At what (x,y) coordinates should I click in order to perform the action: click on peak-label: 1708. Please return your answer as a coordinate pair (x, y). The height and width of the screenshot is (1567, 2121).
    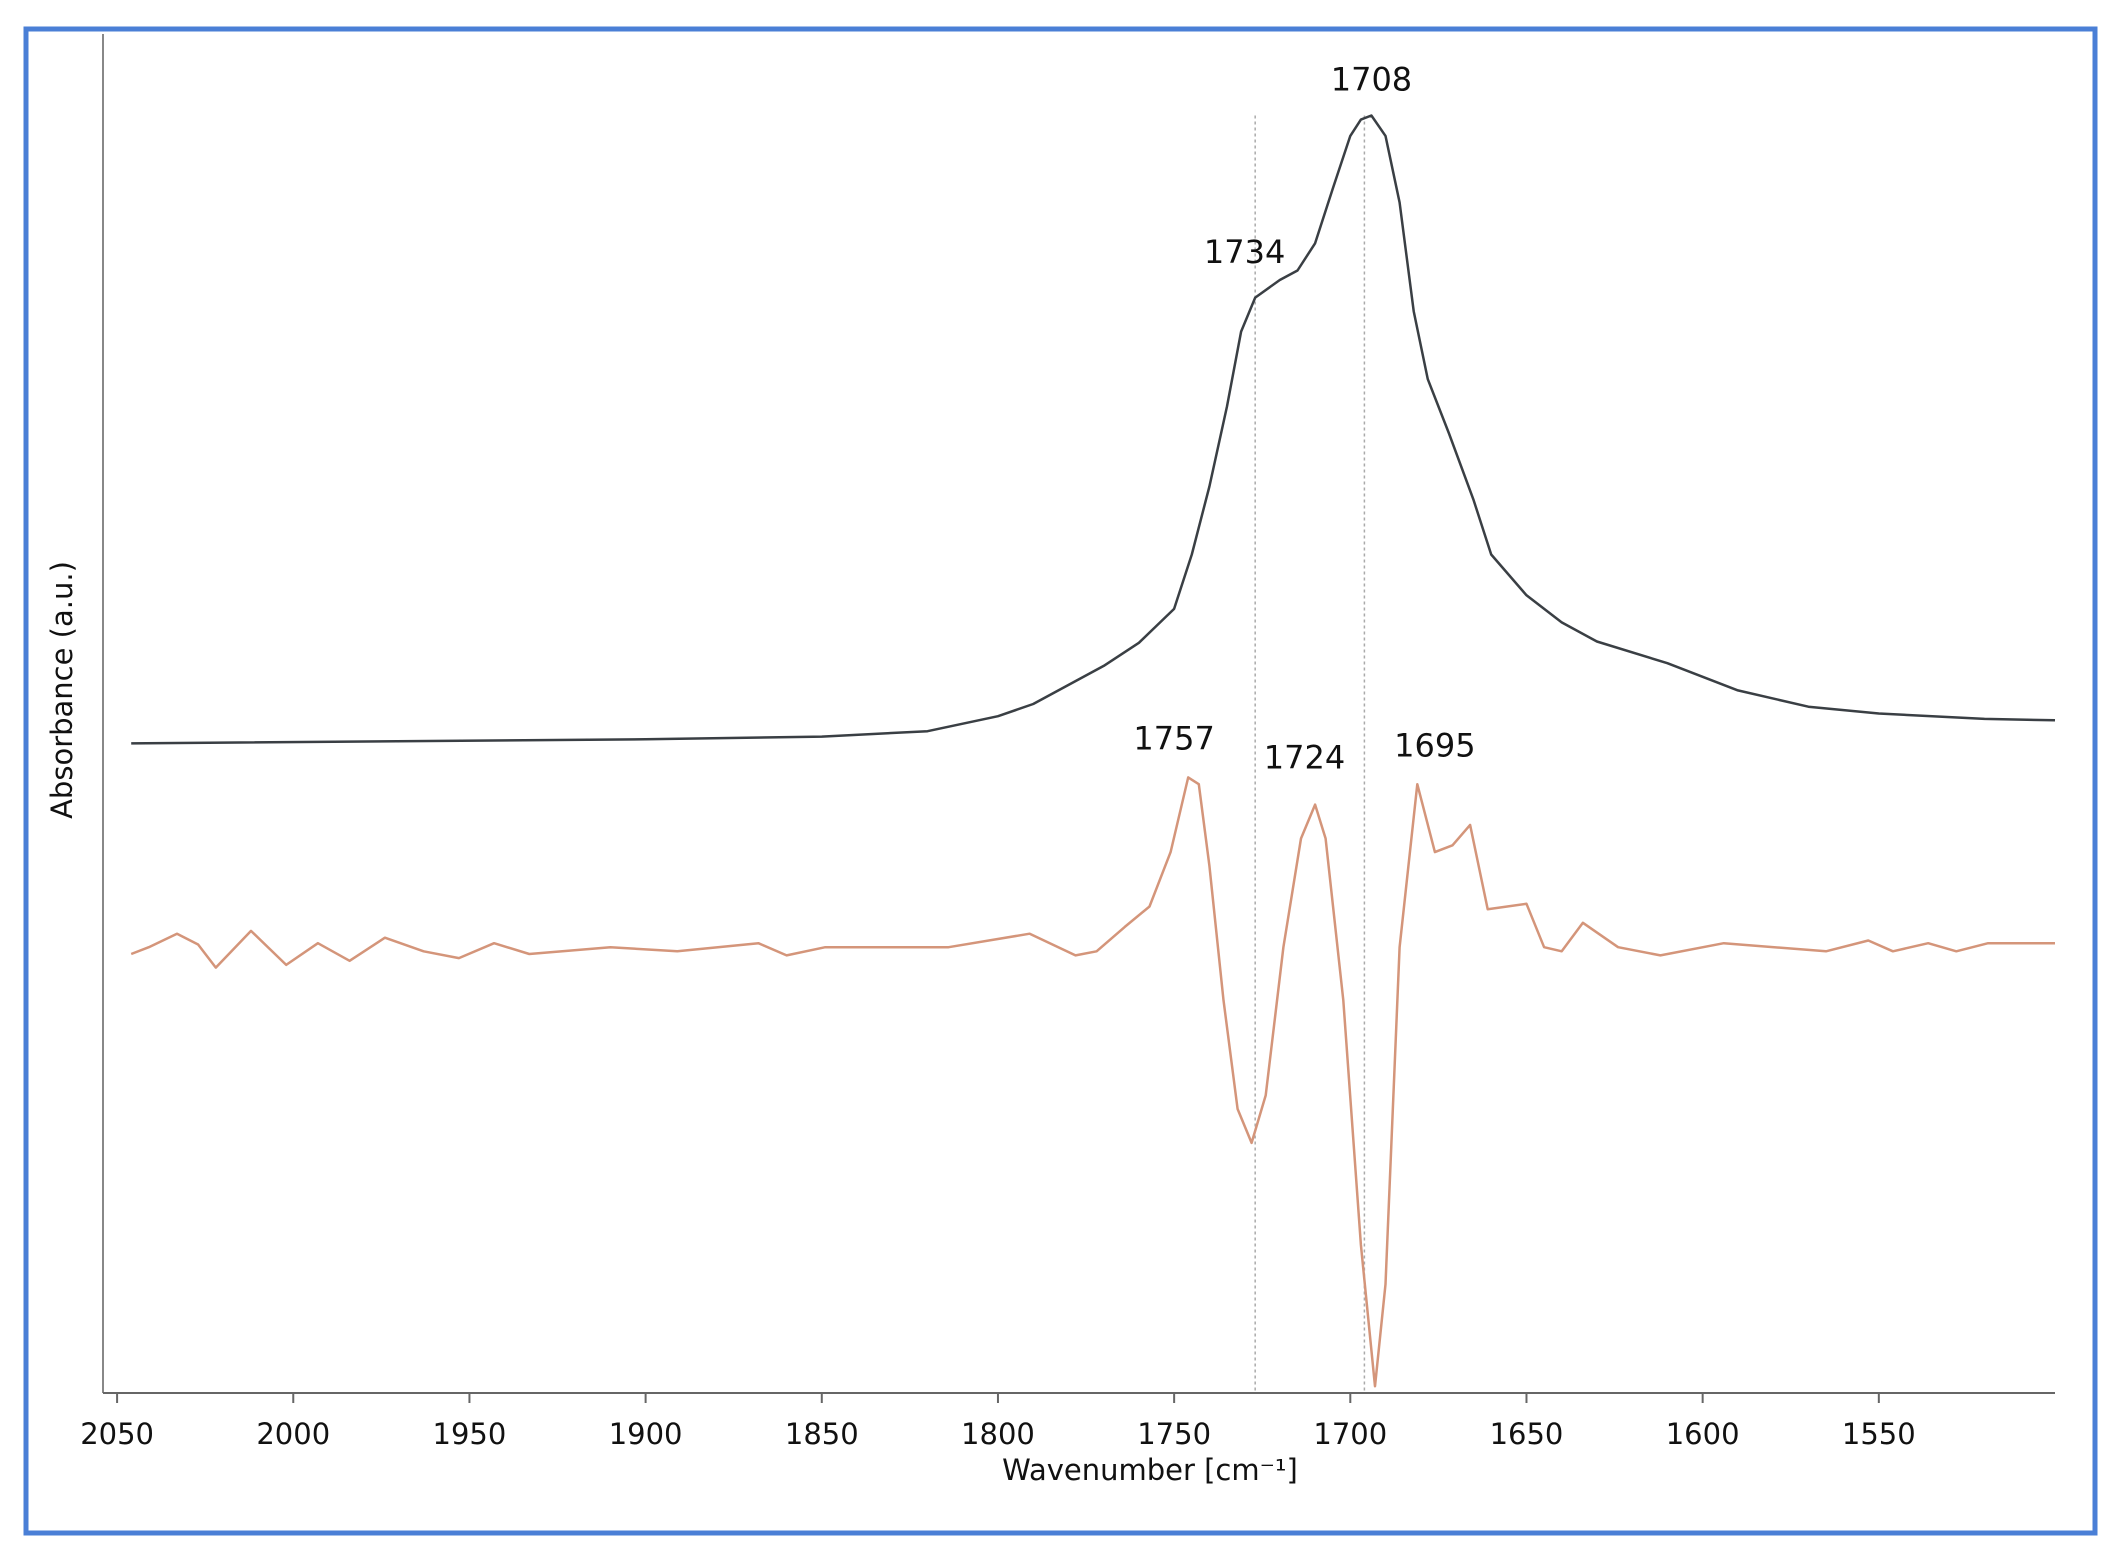
    Looking at the image, I should click on (1371, 80).